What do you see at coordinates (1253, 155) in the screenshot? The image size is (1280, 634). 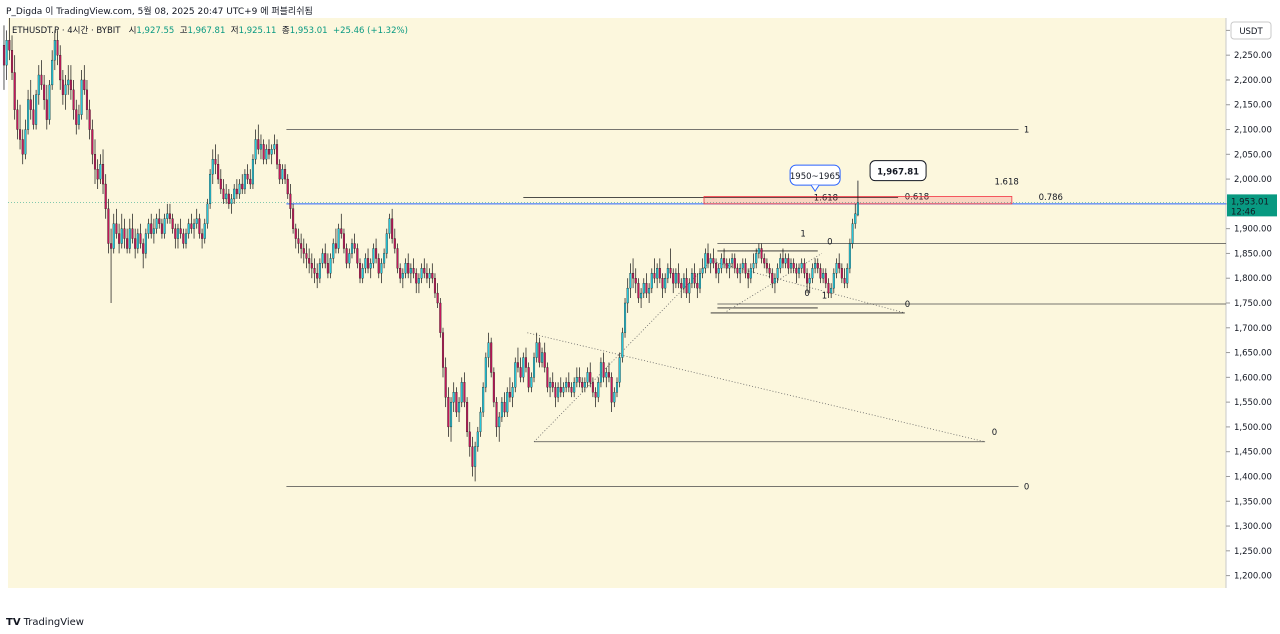 I see `y-tick-label: 2,050.00` at bounding box center [1253, 155].